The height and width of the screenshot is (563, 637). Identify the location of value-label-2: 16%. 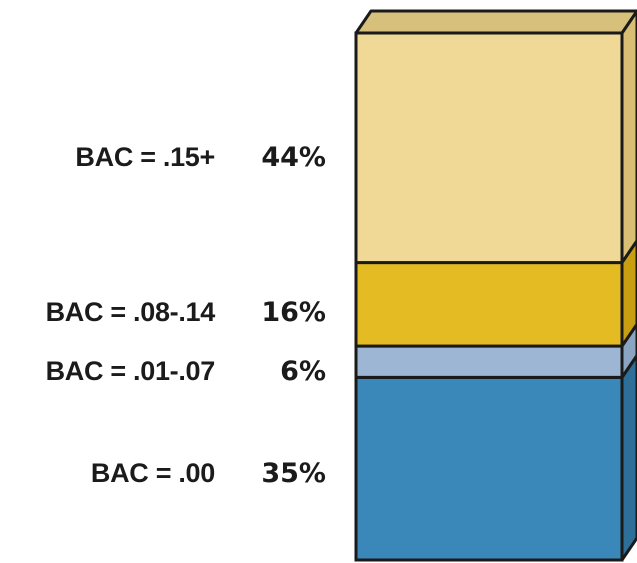
(293, 312).